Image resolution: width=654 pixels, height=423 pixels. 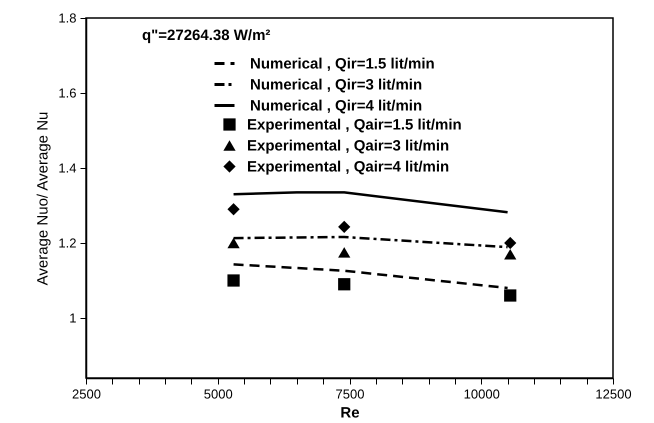 I want to click on y-tick-label: 1.8, so click(x=67, y=18).